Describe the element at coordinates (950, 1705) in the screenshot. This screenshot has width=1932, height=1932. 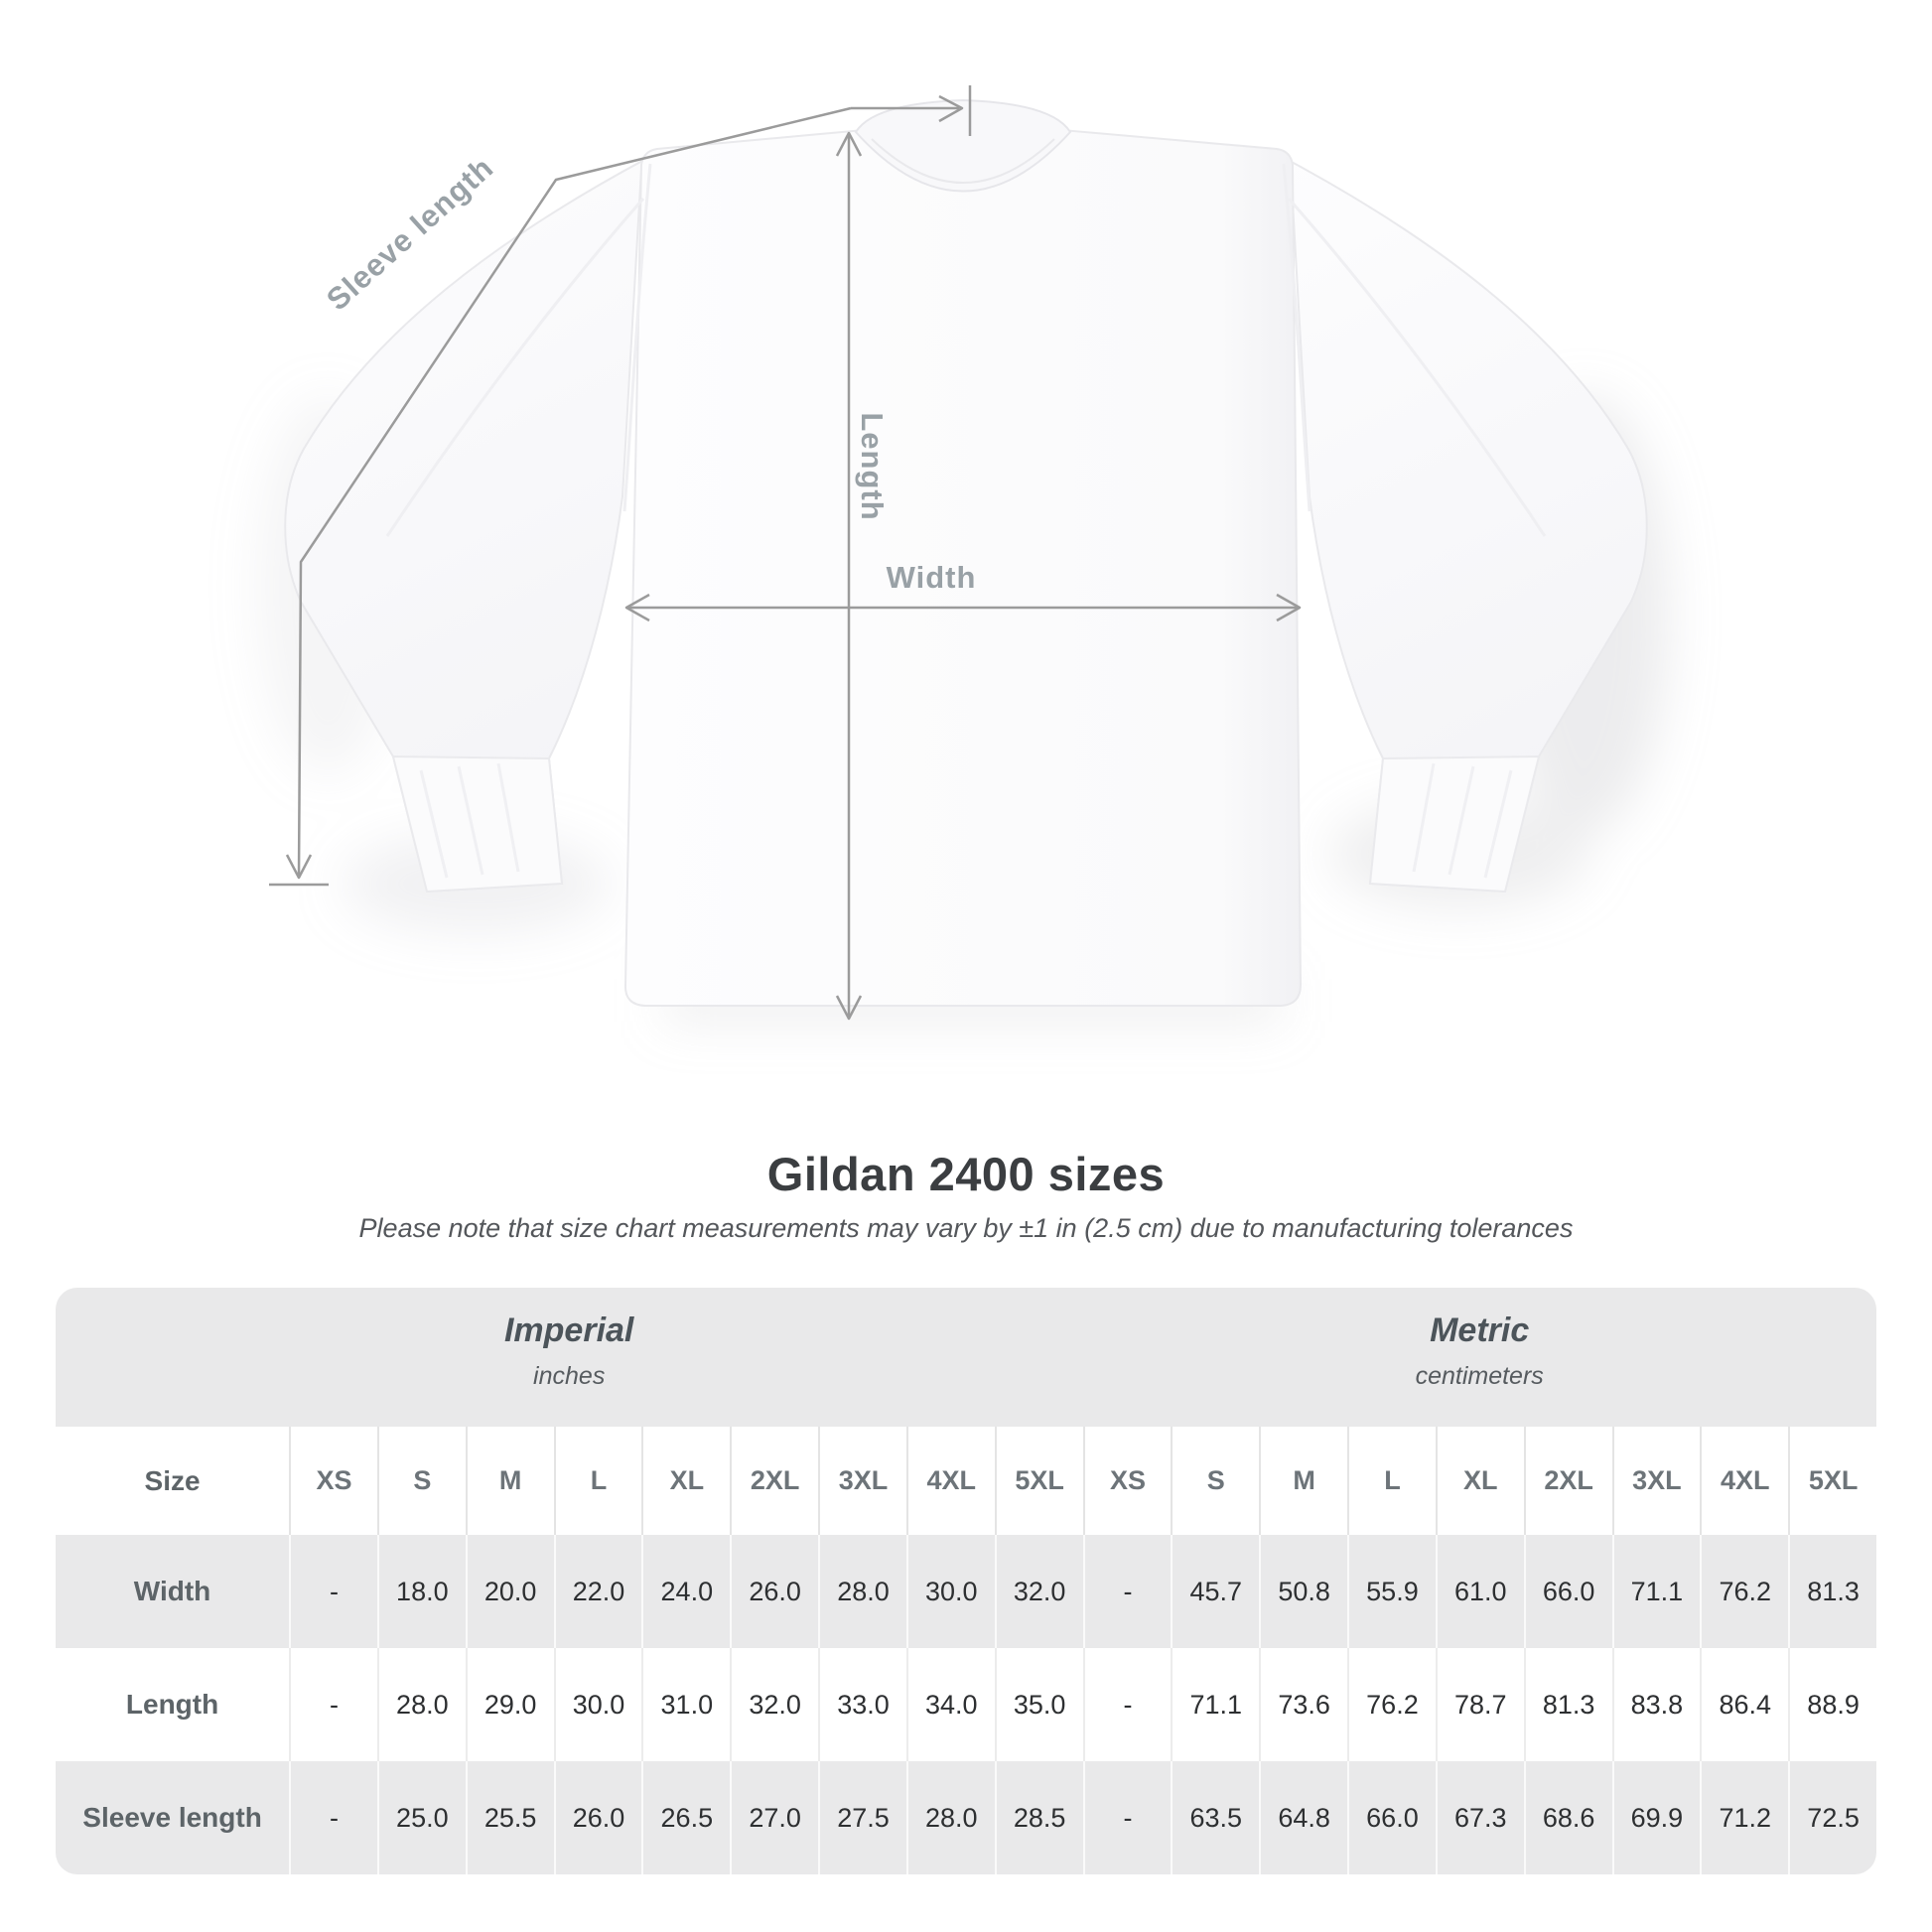
I see `value-cell-imperial: 34.0` at that location.